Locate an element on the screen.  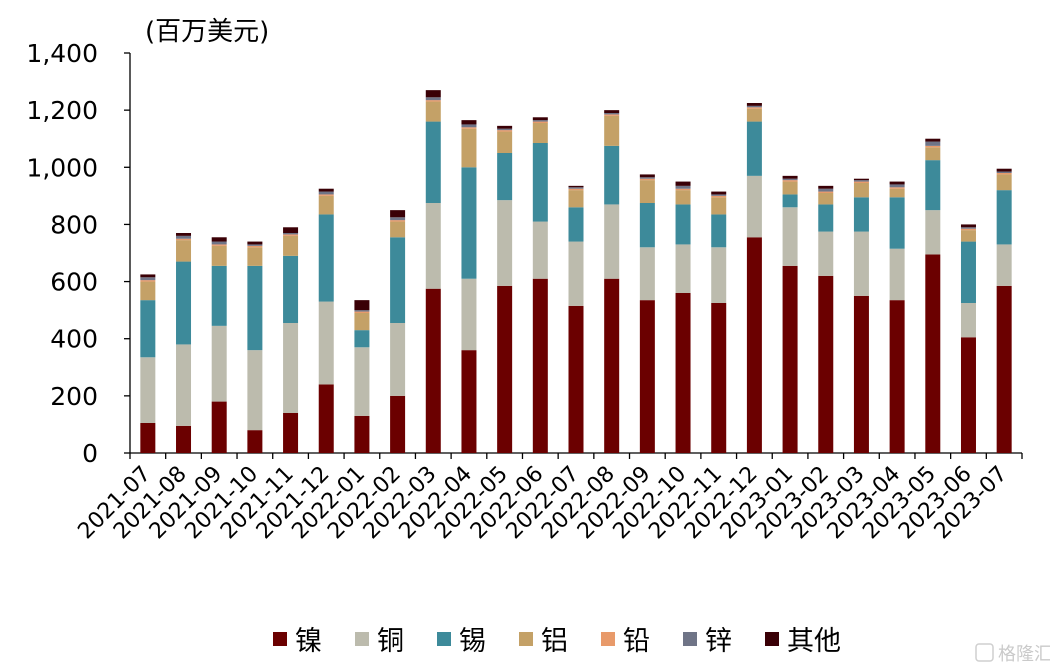
y-tick-label: 600 is located at coordinates (74, 282).